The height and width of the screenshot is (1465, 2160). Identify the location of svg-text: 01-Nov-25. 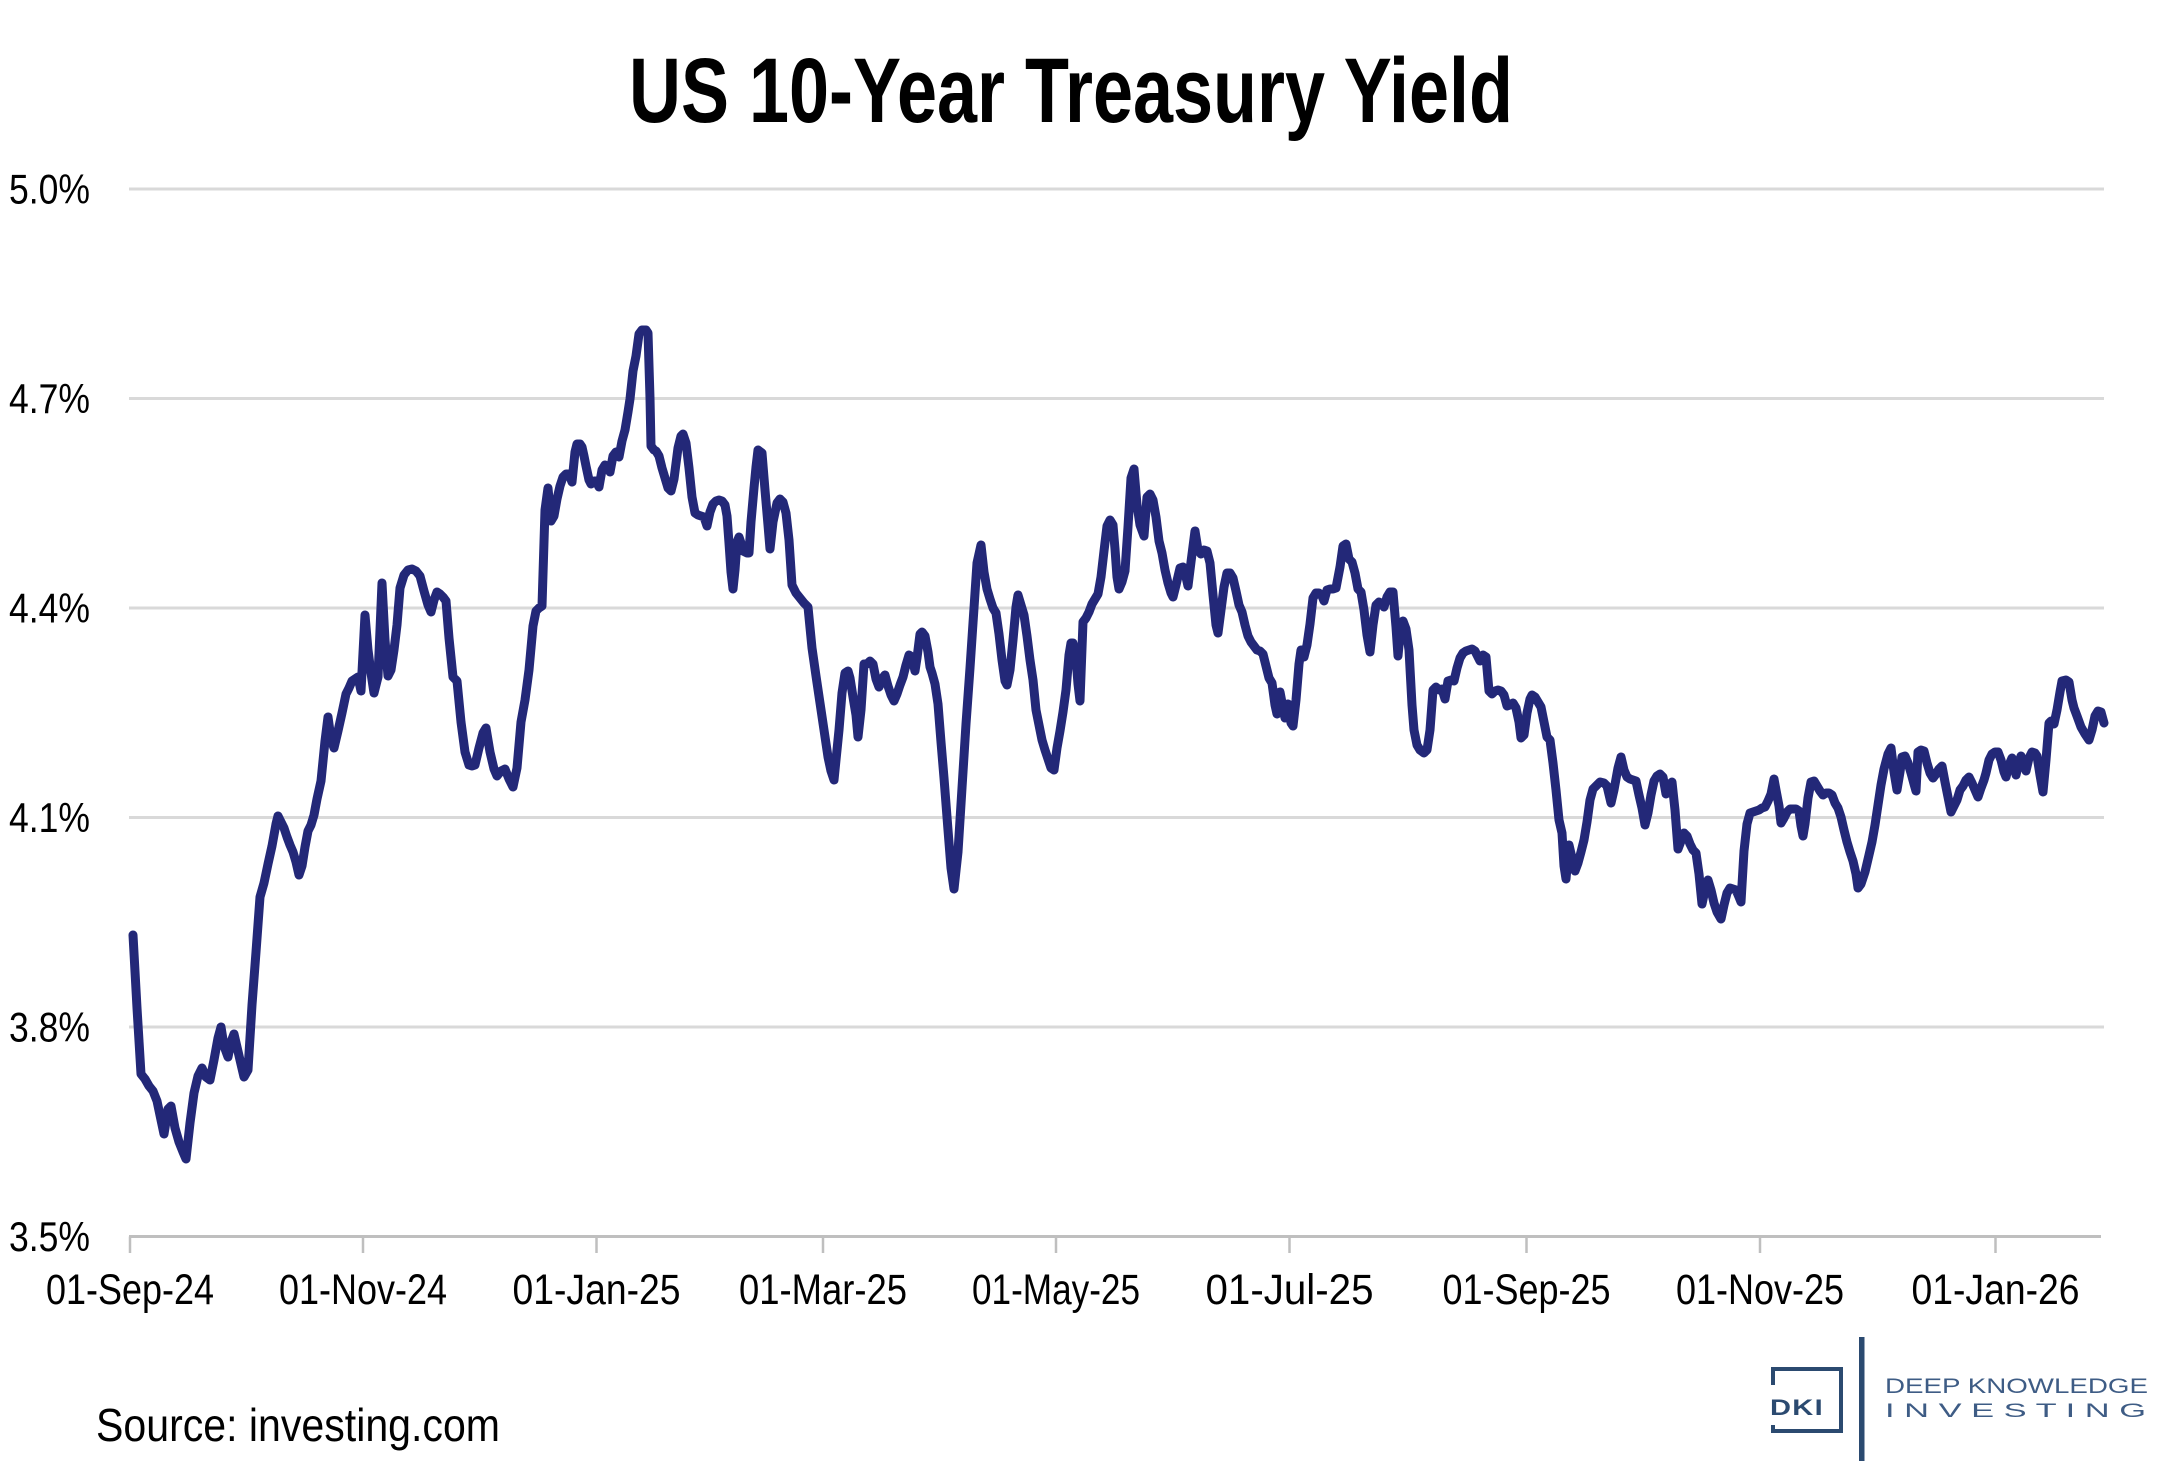
(1760, 1290).